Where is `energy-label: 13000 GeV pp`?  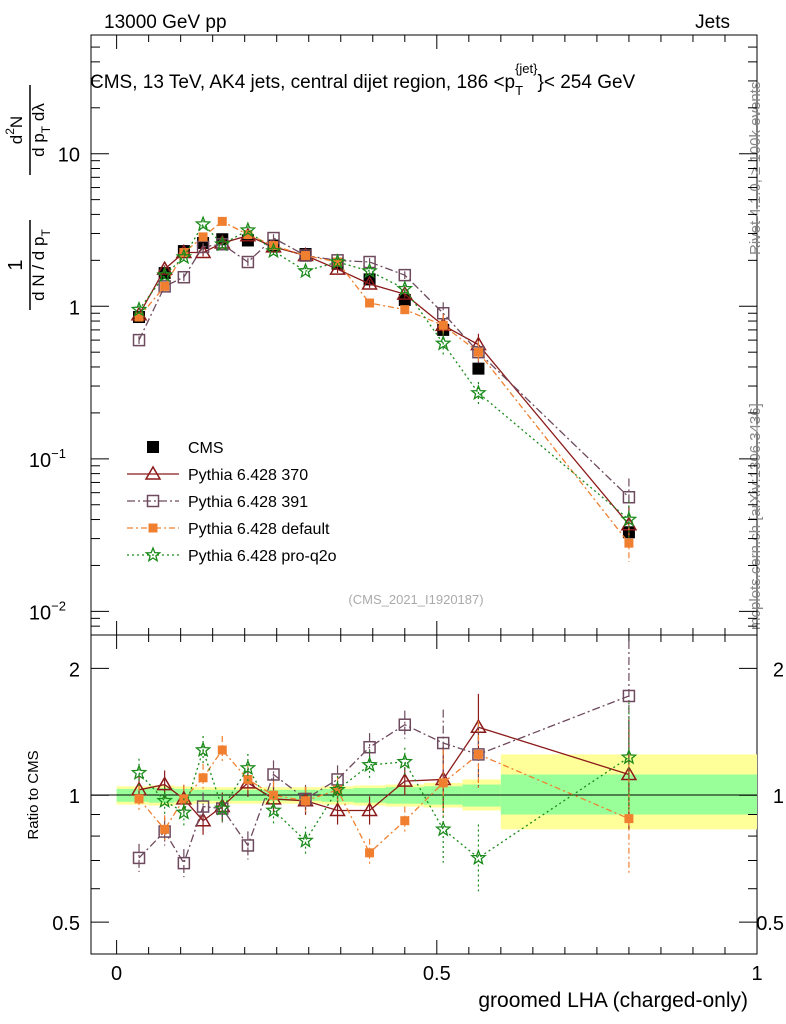 energy-label: 13000 GeV pp is located at coordinates (165, 22).